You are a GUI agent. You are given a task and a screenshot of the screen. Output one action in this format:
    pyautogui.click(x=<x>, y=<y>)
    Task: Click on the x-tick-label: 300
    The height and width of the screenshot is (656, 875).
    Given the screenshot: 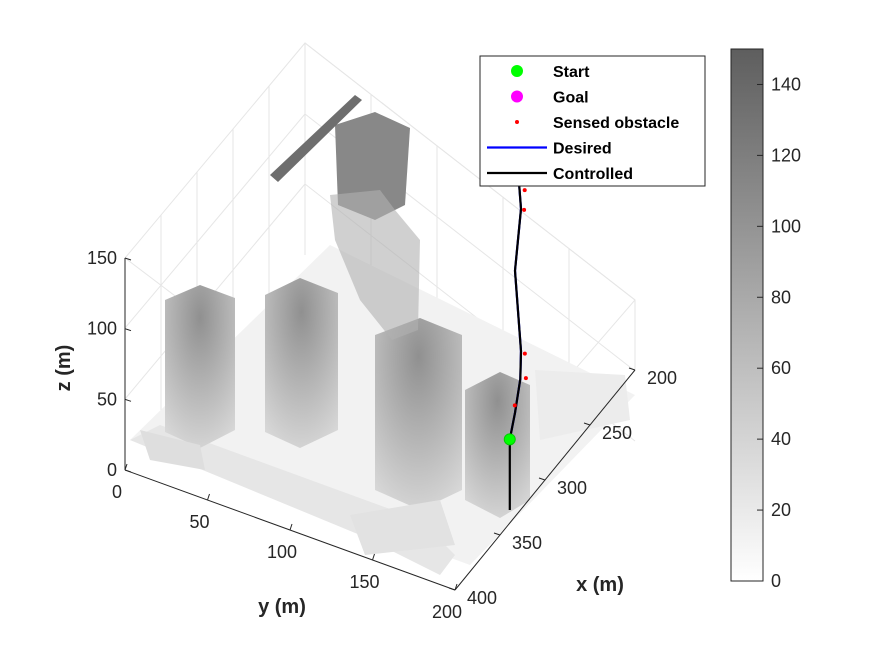 What is the action you would take?
    pyautogui.click(x=572, y=488)
    